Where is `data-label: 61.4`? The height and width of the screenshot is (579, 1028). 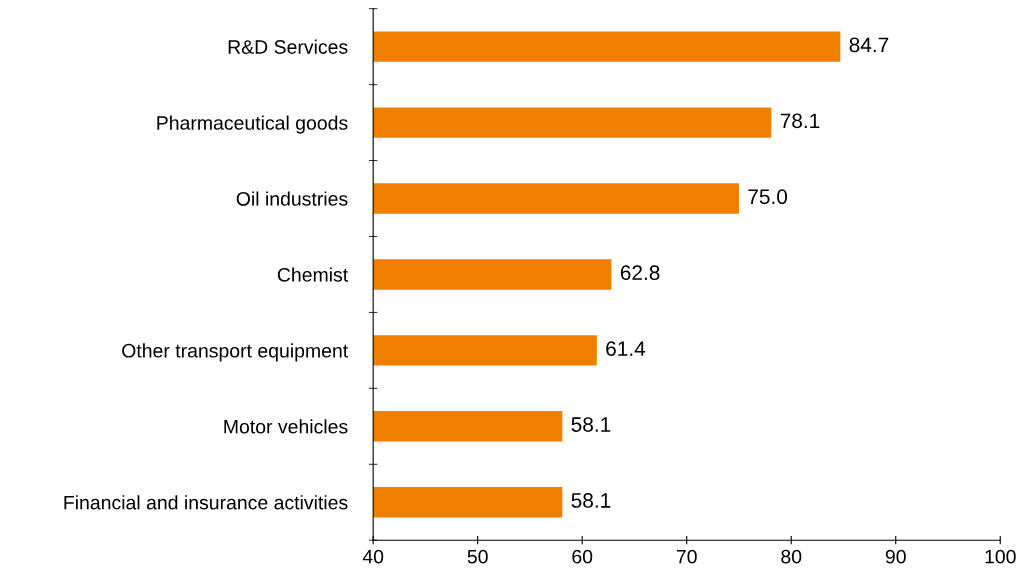
data-label: 61.4 is located at coordinates (626, 348).